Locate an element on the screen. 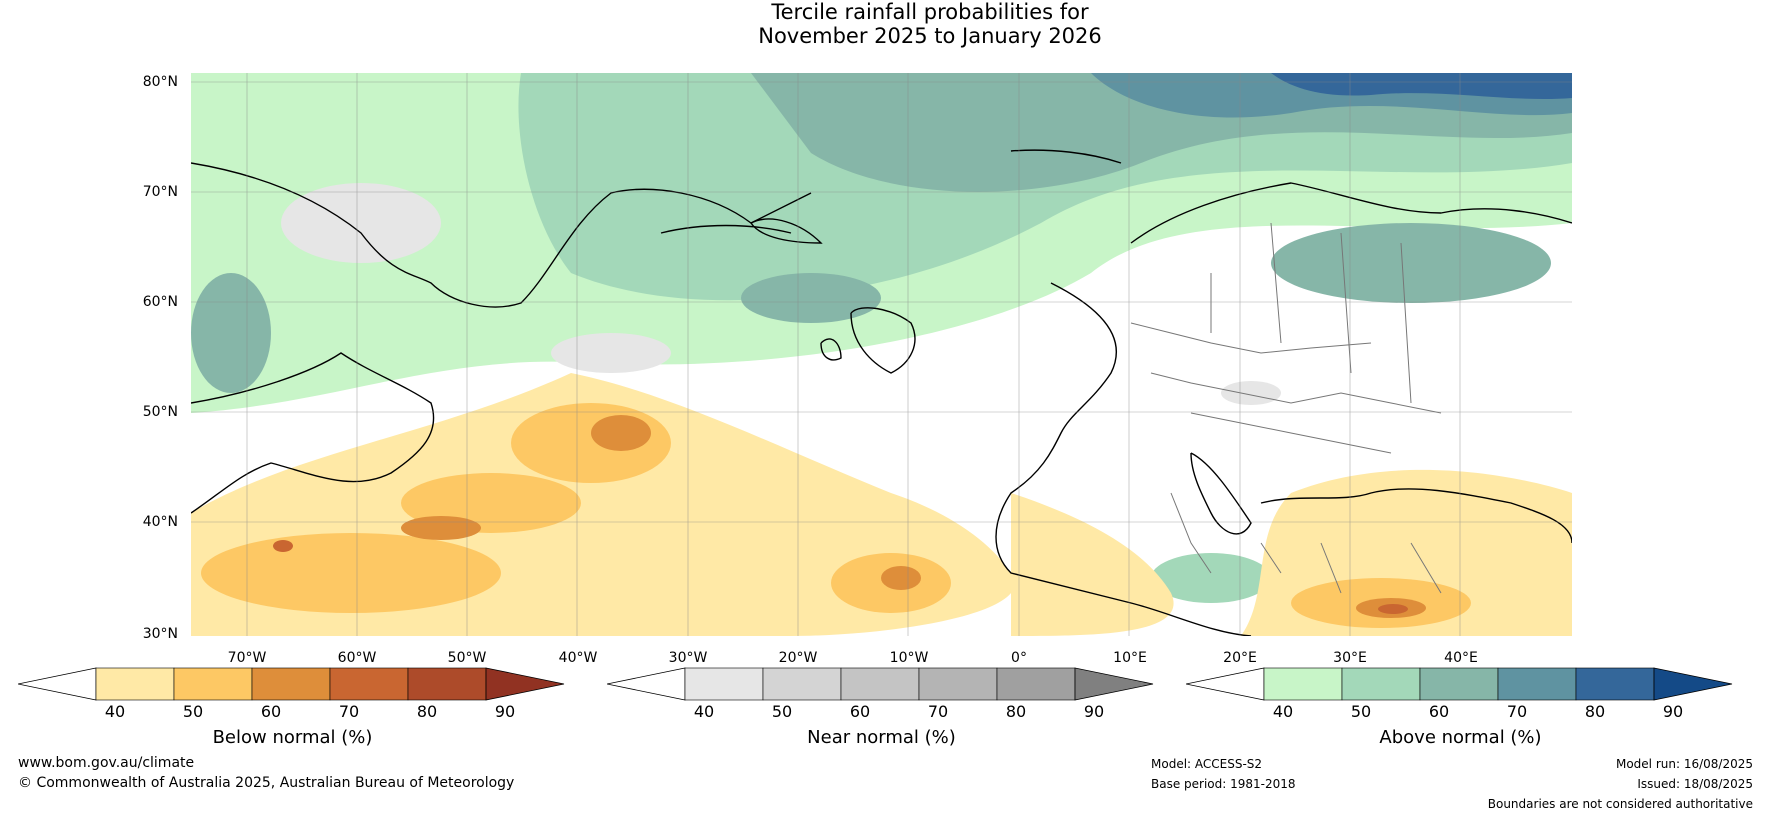  colorbar-below-swatches is located at coordinates (291, 684).